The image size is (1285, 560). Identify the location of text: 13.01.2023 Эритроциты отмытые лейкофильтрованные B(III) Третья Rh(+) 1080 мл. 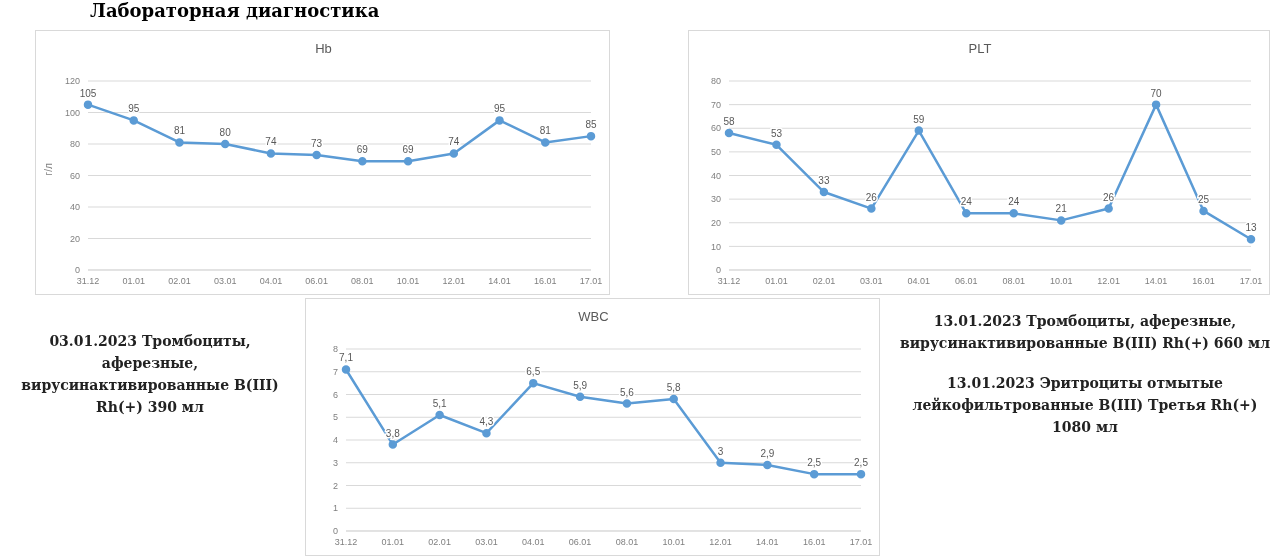
(1085, 405).